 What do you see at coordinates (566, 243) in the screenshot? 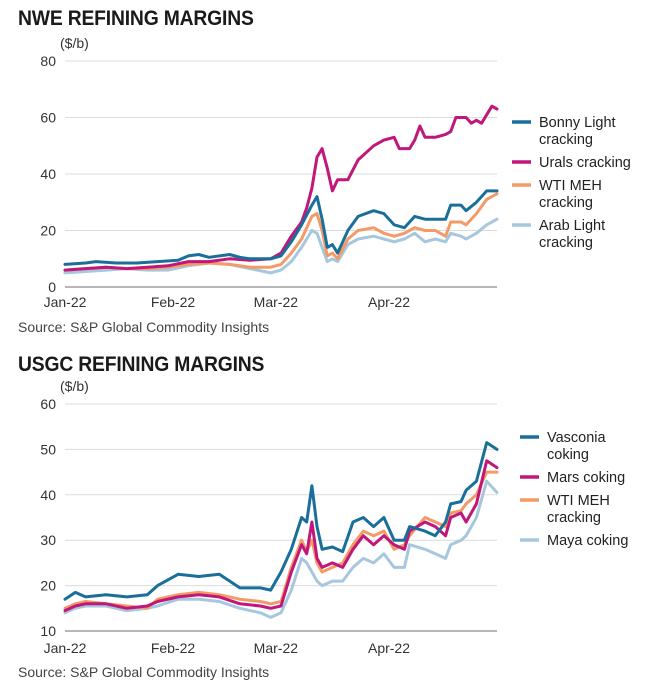
I see `nwe-legend-label-arab-light-cracking: cracking` at bounding box center [566, 243].